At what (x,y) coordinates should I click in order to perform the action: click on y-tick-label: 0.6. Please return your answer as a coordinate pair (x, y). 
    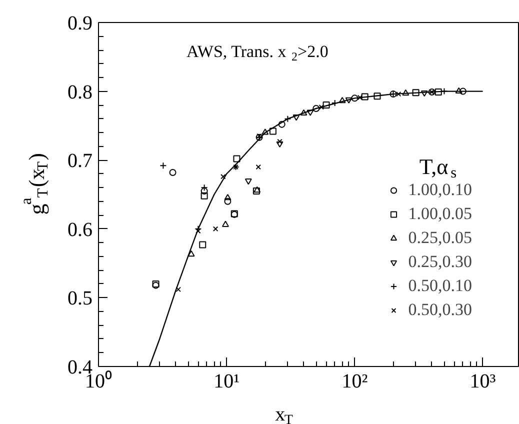
    Looking at the image, I should click on (80, 229).